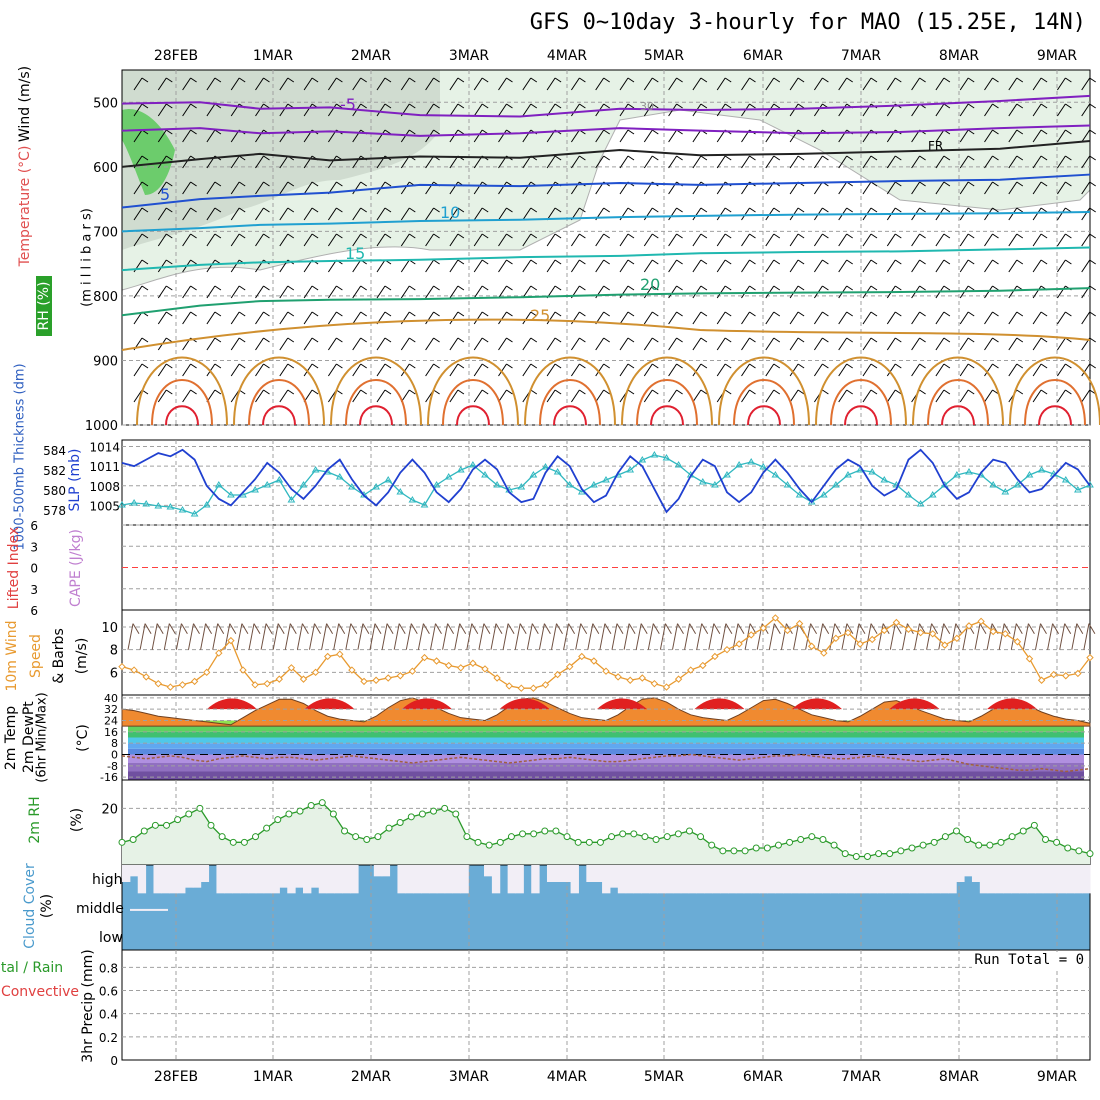 Image resolution: width=1100 pixels, height=1100 pixels. What do you see at coordinates (34, 590) in the screenshot?
I see `lifted-ytick-3: 3` at bounding box center [34, 590].